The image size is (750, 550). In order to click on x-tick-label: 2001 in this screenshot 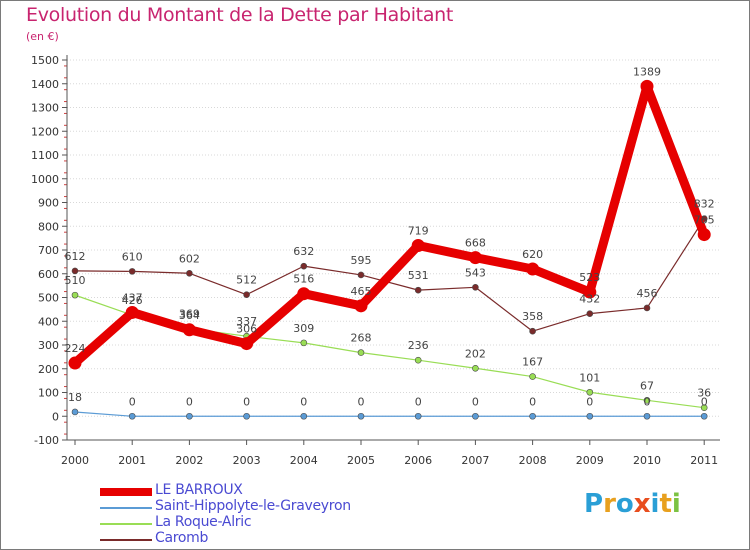, I will do `click(132, 460)`.